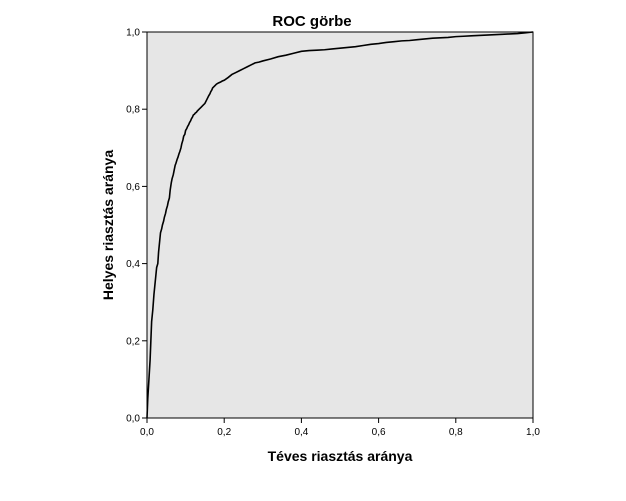 Image resolution: width=626 pixels, height=501 pixels. What do you see at coordinates (133, 33) in the screenshot?
I see `y-tick-label: 1,0` at bounding box center [133, 33].